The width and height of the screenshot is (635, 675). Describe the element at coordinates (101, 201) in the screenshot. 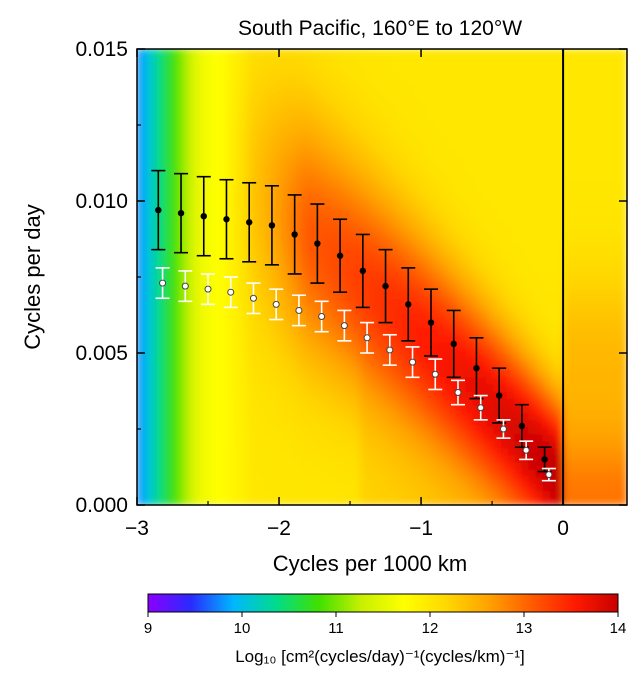

I see `y-tick-label: 0.010` at that location.